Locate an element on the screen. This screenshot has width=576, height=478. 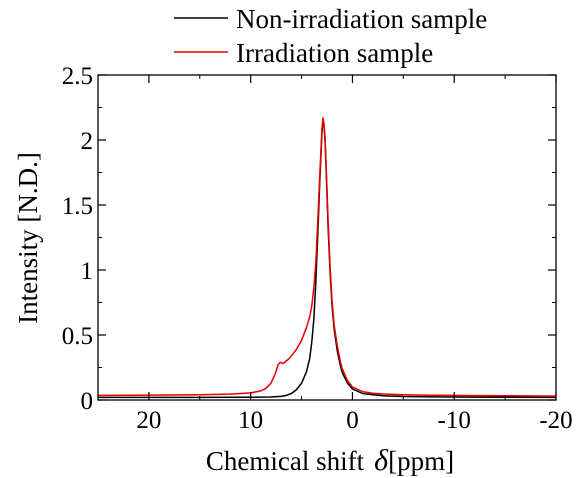
y-tick-label: 1.5 is located at coordinates (77, 206).